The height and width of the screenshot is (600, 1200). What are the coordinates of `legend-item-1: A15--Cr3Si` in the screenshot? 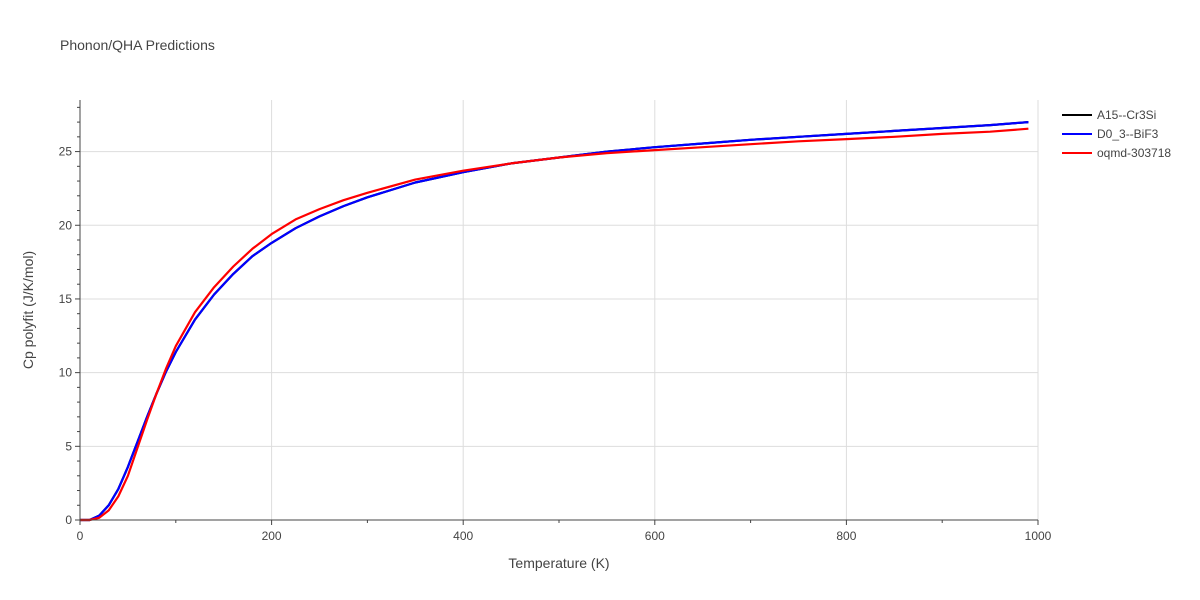 It's located at (1109, 115).